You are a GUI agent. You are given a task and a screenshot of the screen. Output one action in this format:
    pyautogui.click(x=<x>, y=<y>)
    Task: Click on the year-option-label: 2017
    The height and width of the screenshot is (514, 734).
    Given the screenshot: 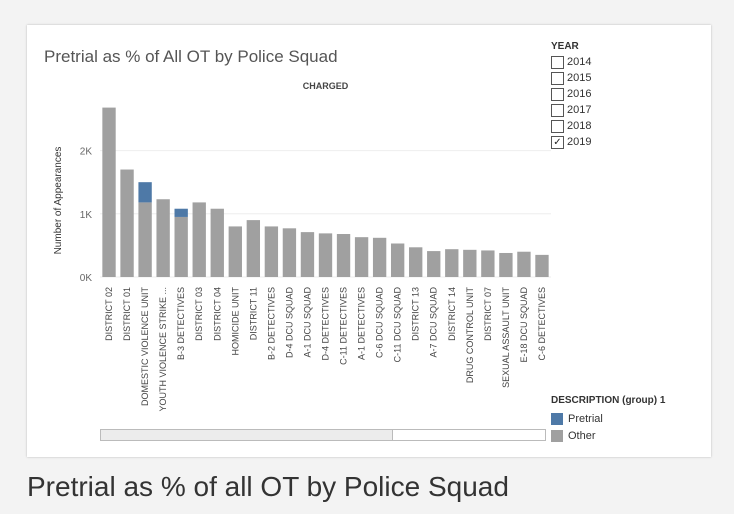 What is the action you would take?
    pyautogui.click(x=579, y=110)
    